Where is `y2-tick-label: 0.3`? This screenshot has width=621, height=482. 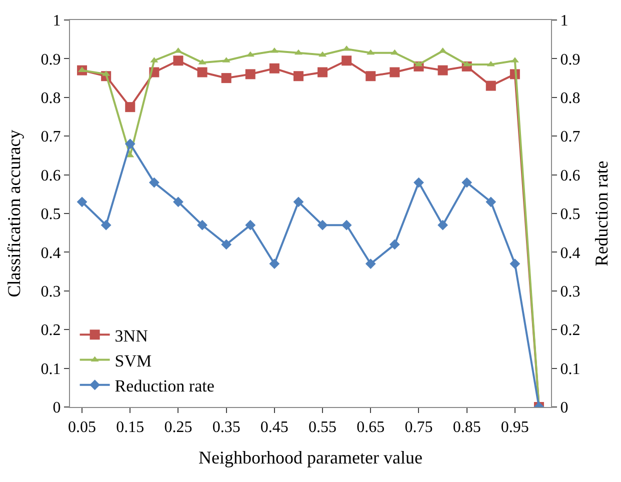
y2-tick-label: 0.3 is located at coordinates (570, 292).